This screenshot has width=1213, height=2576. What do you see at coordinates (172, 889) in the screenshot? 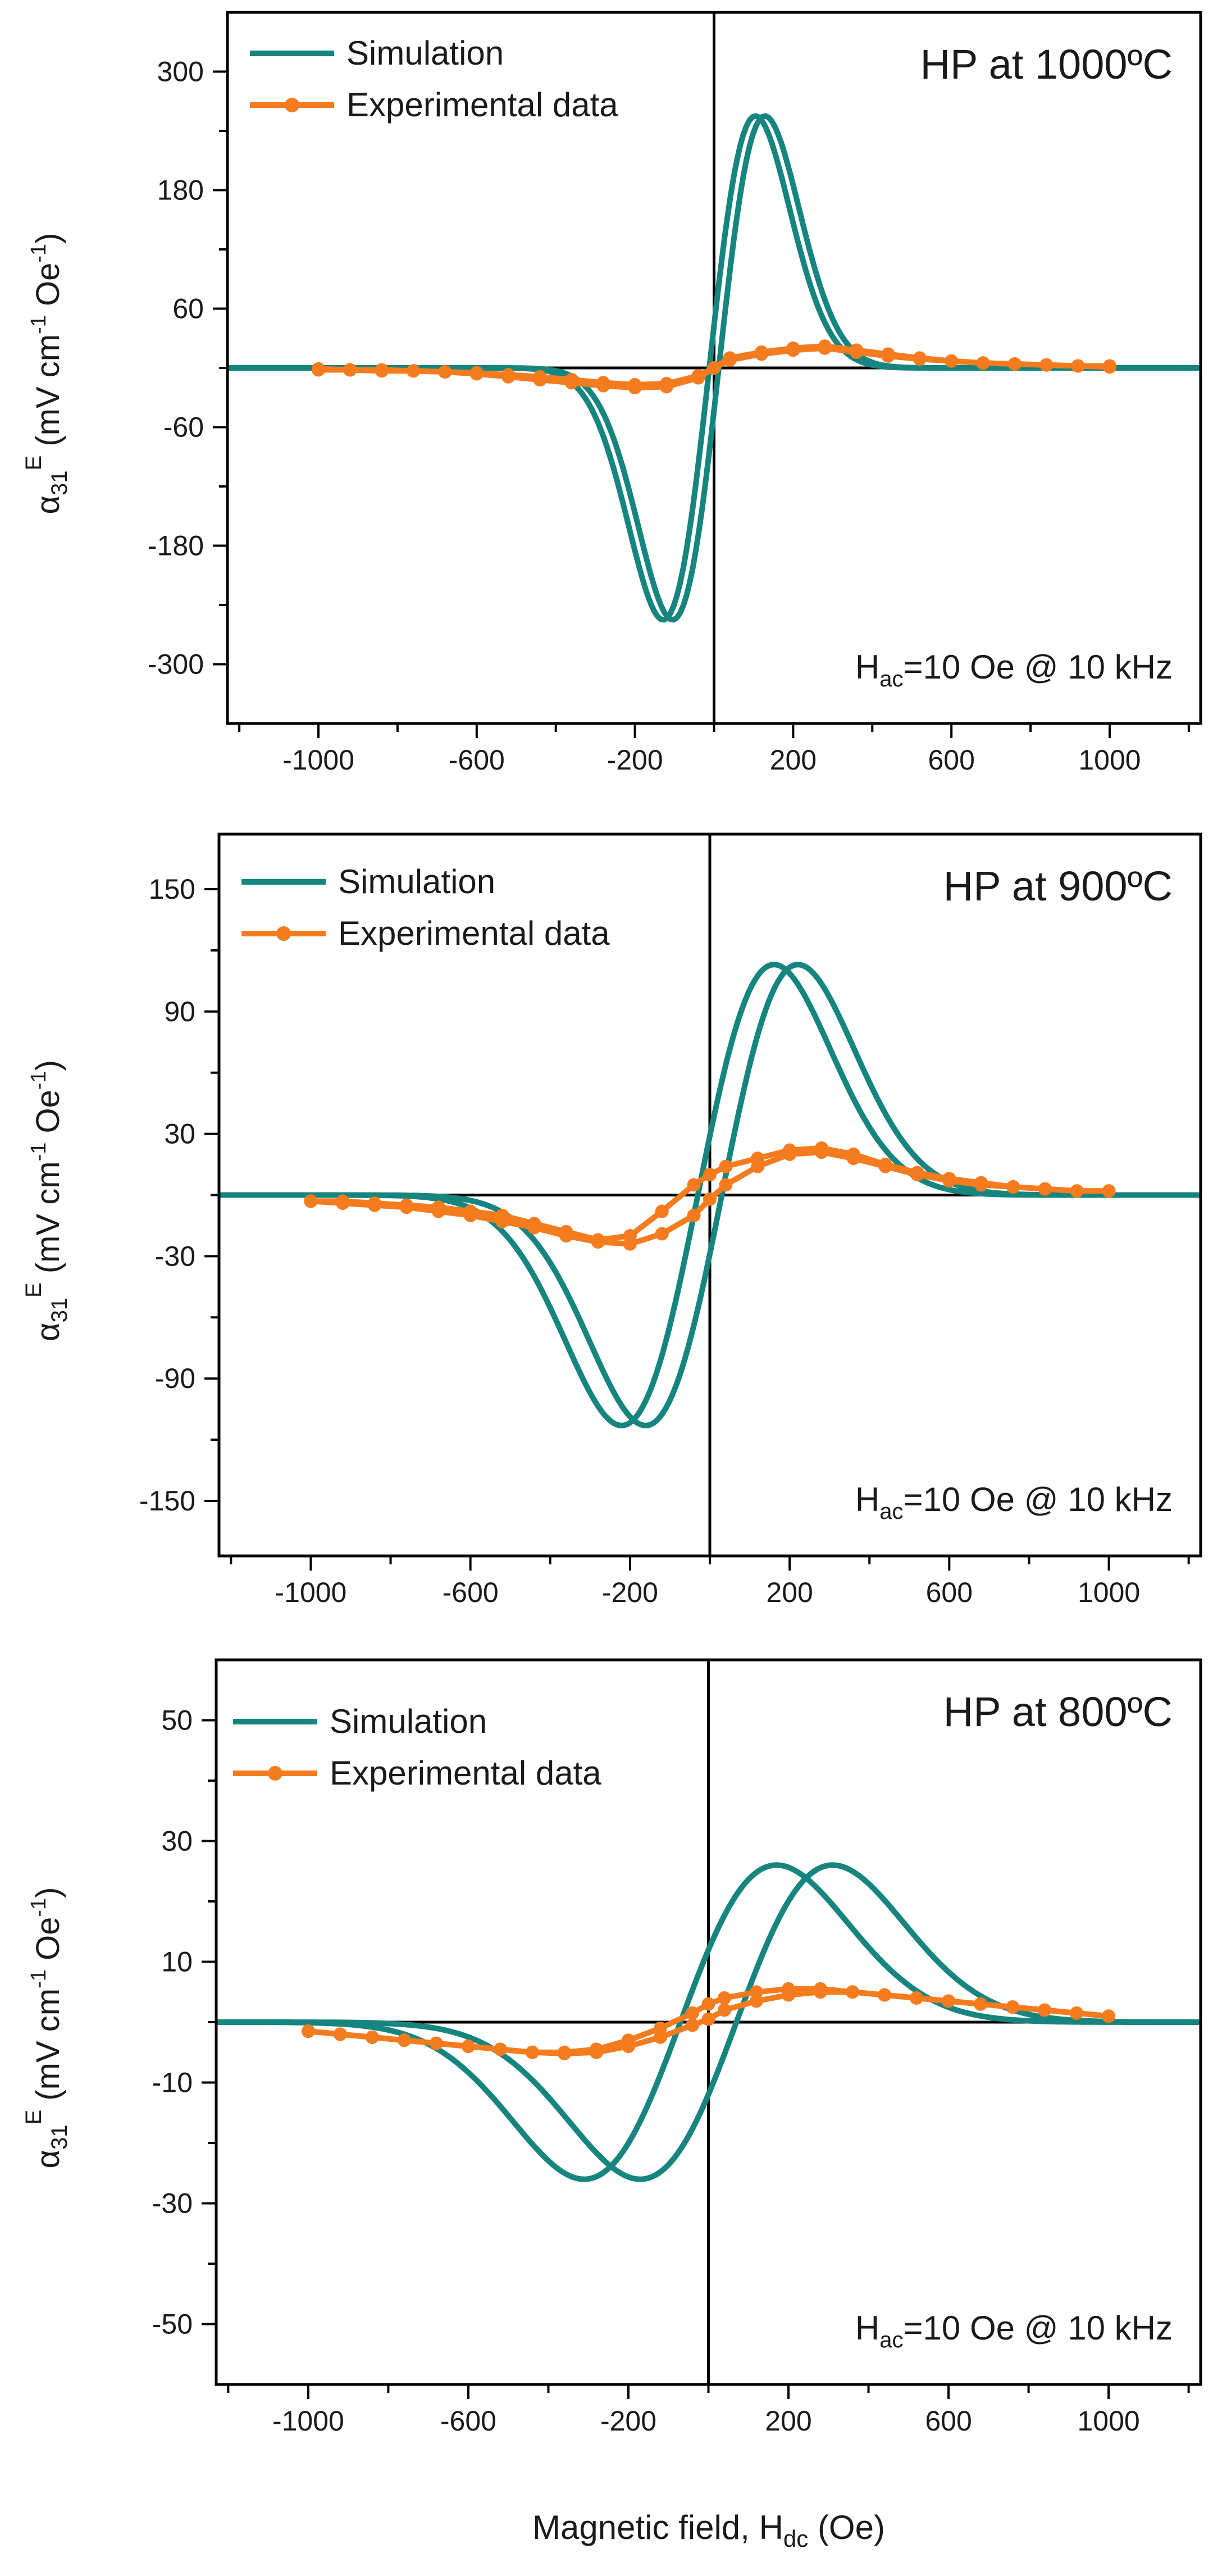
I see `y-tick-label: 150` at bounding box center [172, 889].